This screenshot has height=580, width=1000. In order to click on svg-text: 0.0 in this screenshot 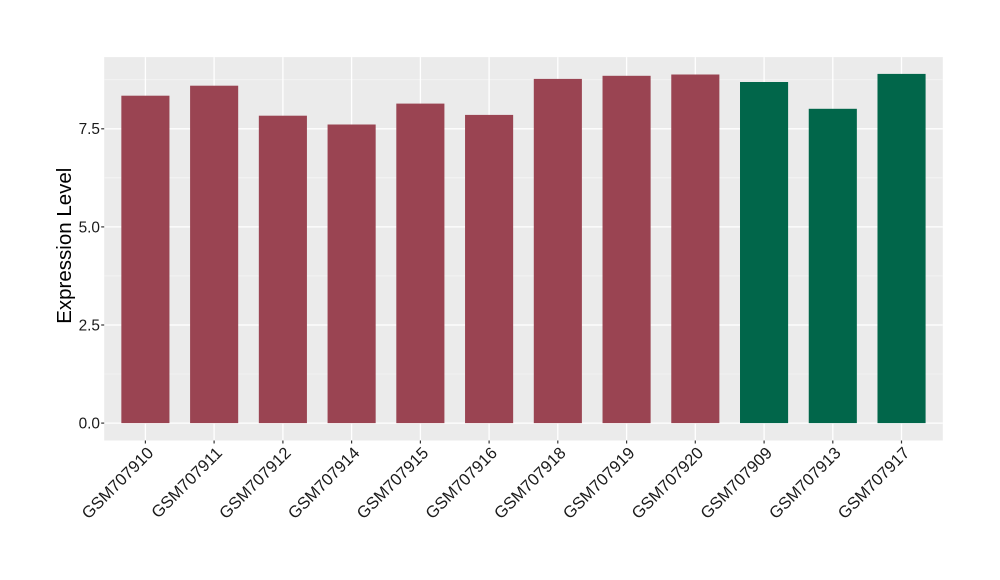, I will do `click(89, 424)`.